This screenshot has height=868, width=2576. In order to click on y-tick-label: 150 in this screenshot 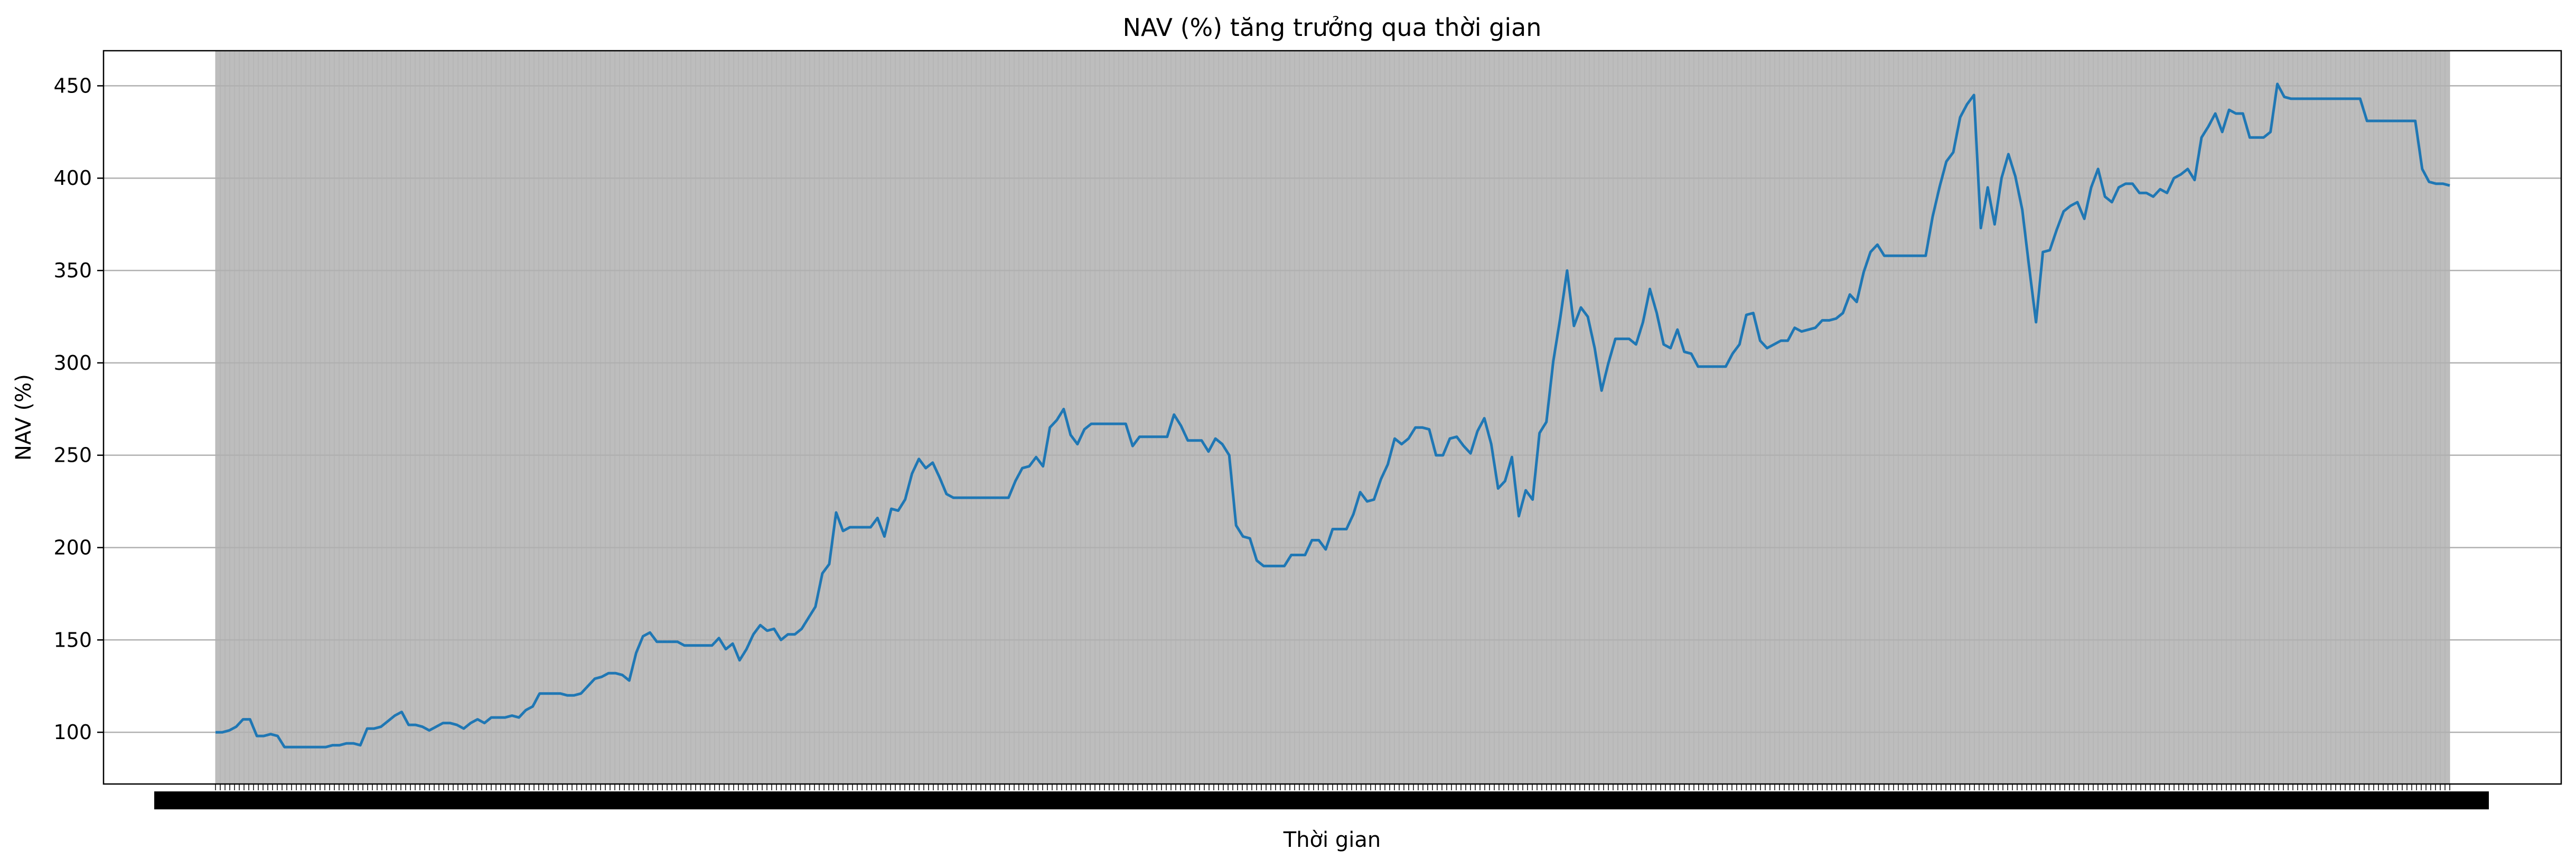, I will do `click(72, 639)`.